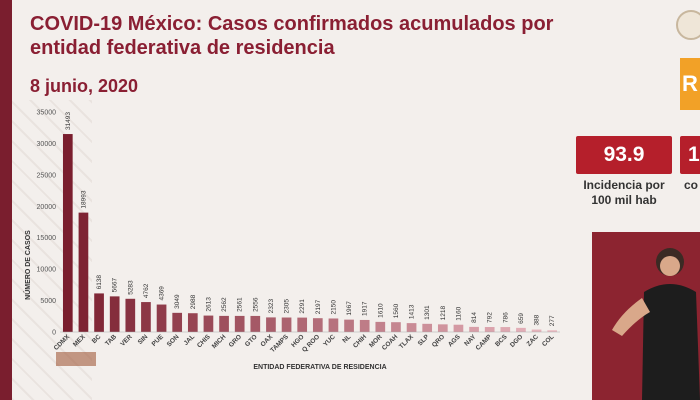 This screenshot has width=700, height=400. What do you see at coordinates (79, 340) in the screenshot?
I see `x-tick-label: MEX` at bounding box center [79, 340].